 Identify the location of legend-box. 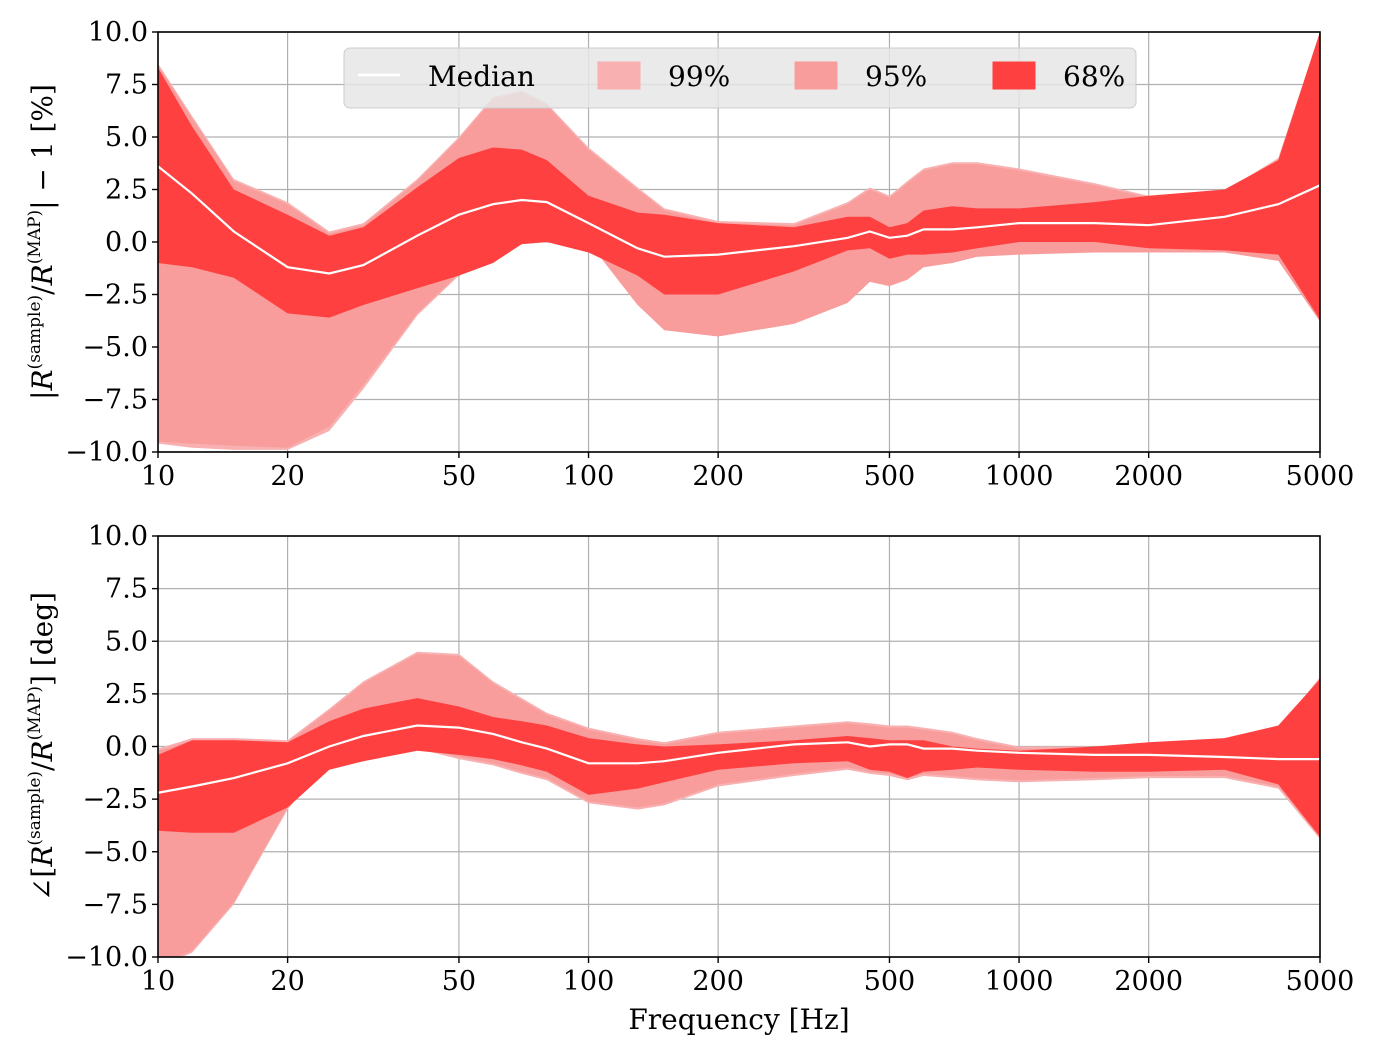
(740, 78).